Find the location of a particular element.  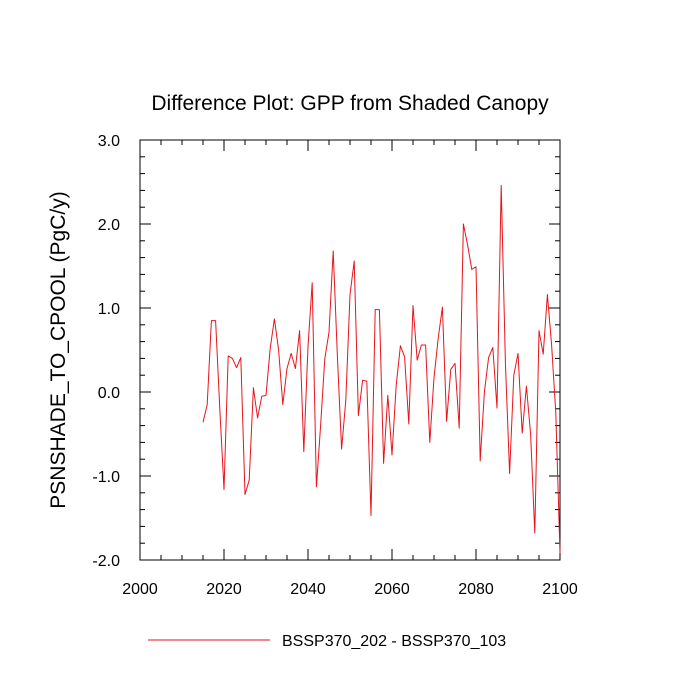

legend: BSSP370_202 - BSSP370_103 is located at coordinates (327, 641).